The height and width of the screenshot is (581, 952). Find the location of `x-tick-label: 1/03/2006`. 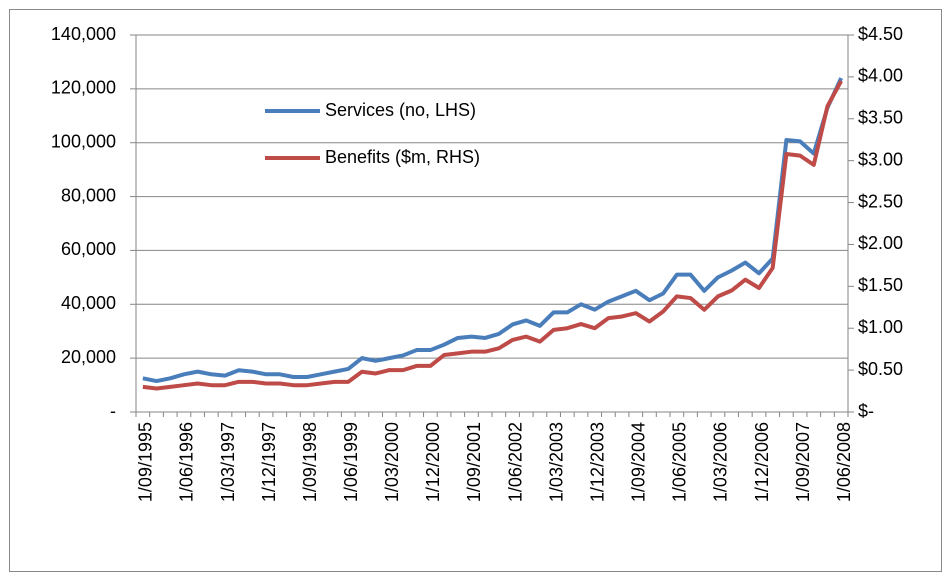

x-tick-label: 1/03/2006 is located at coordinates (721, 462).